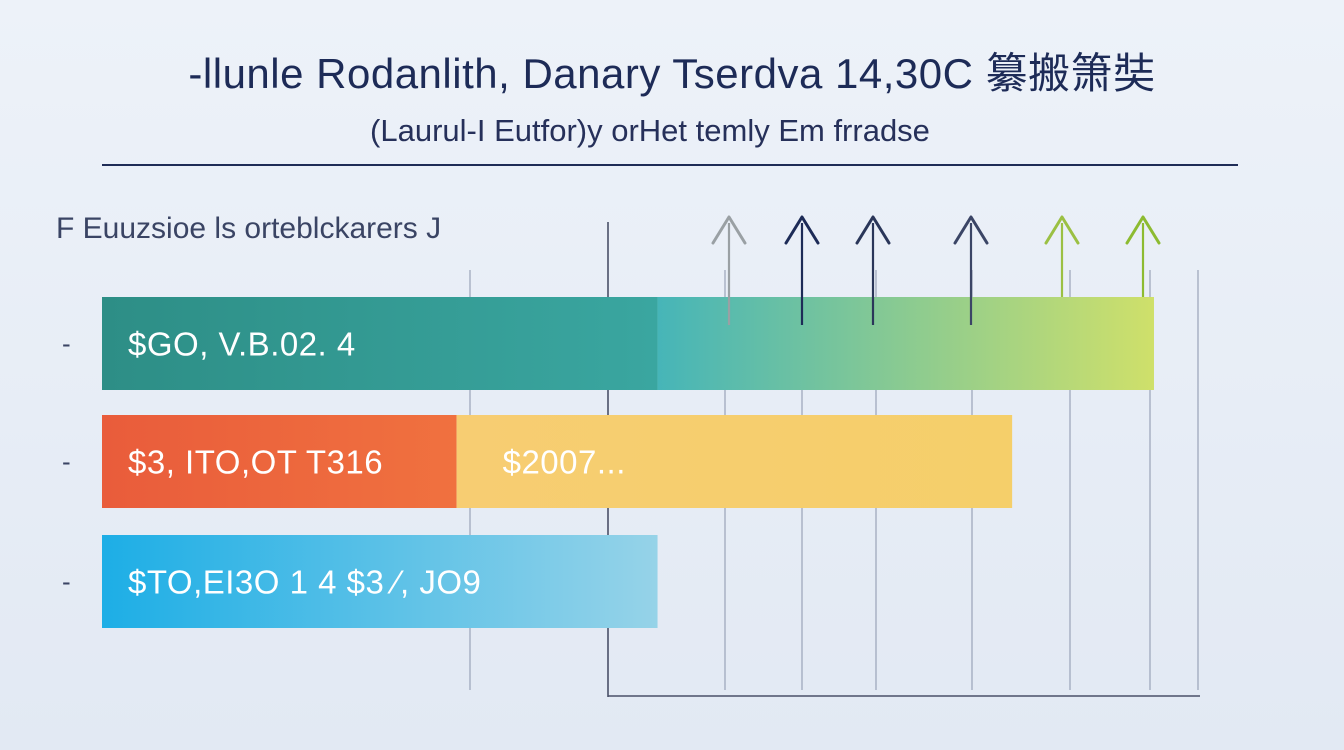 The width and height of the screenshot is (1344, 750). Describe the element at coordinates (670, 165) in the screenshot. I see `title-divider` at that location.